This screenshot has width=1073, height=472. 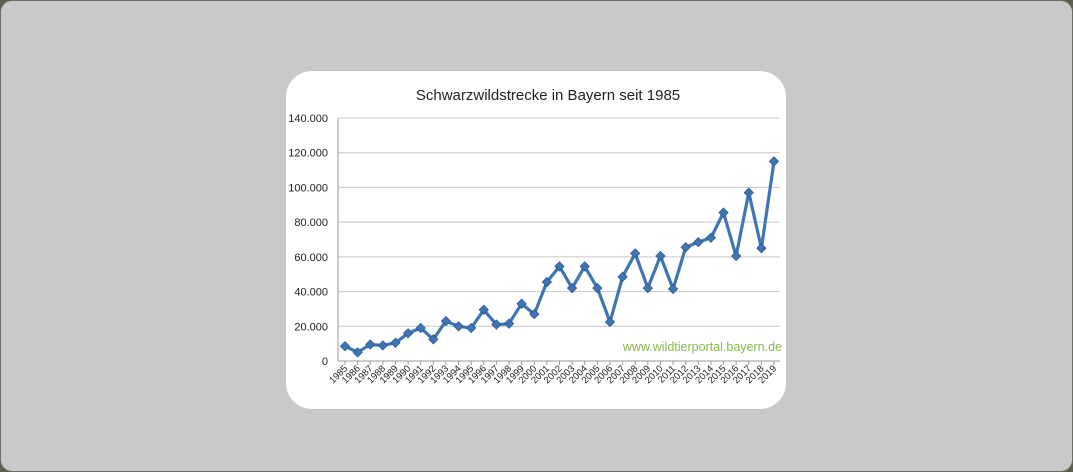 I want to click on chart-title: Schwarzwildstrecke in Bayern seit 1985, so click(x=548, y=95).